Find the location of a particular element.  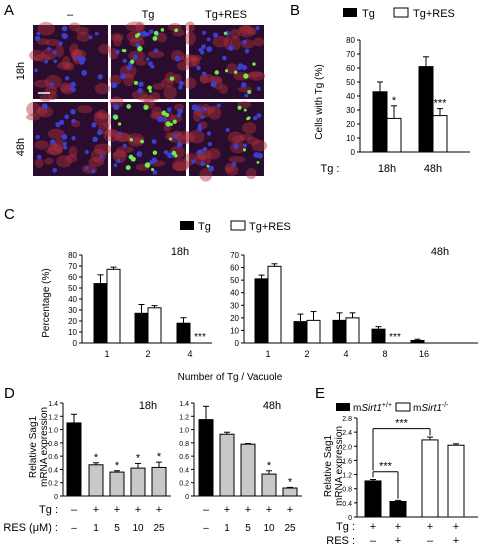

panel-e-condition-rows: + – + + + – + + is located at coordinates (414, 534).